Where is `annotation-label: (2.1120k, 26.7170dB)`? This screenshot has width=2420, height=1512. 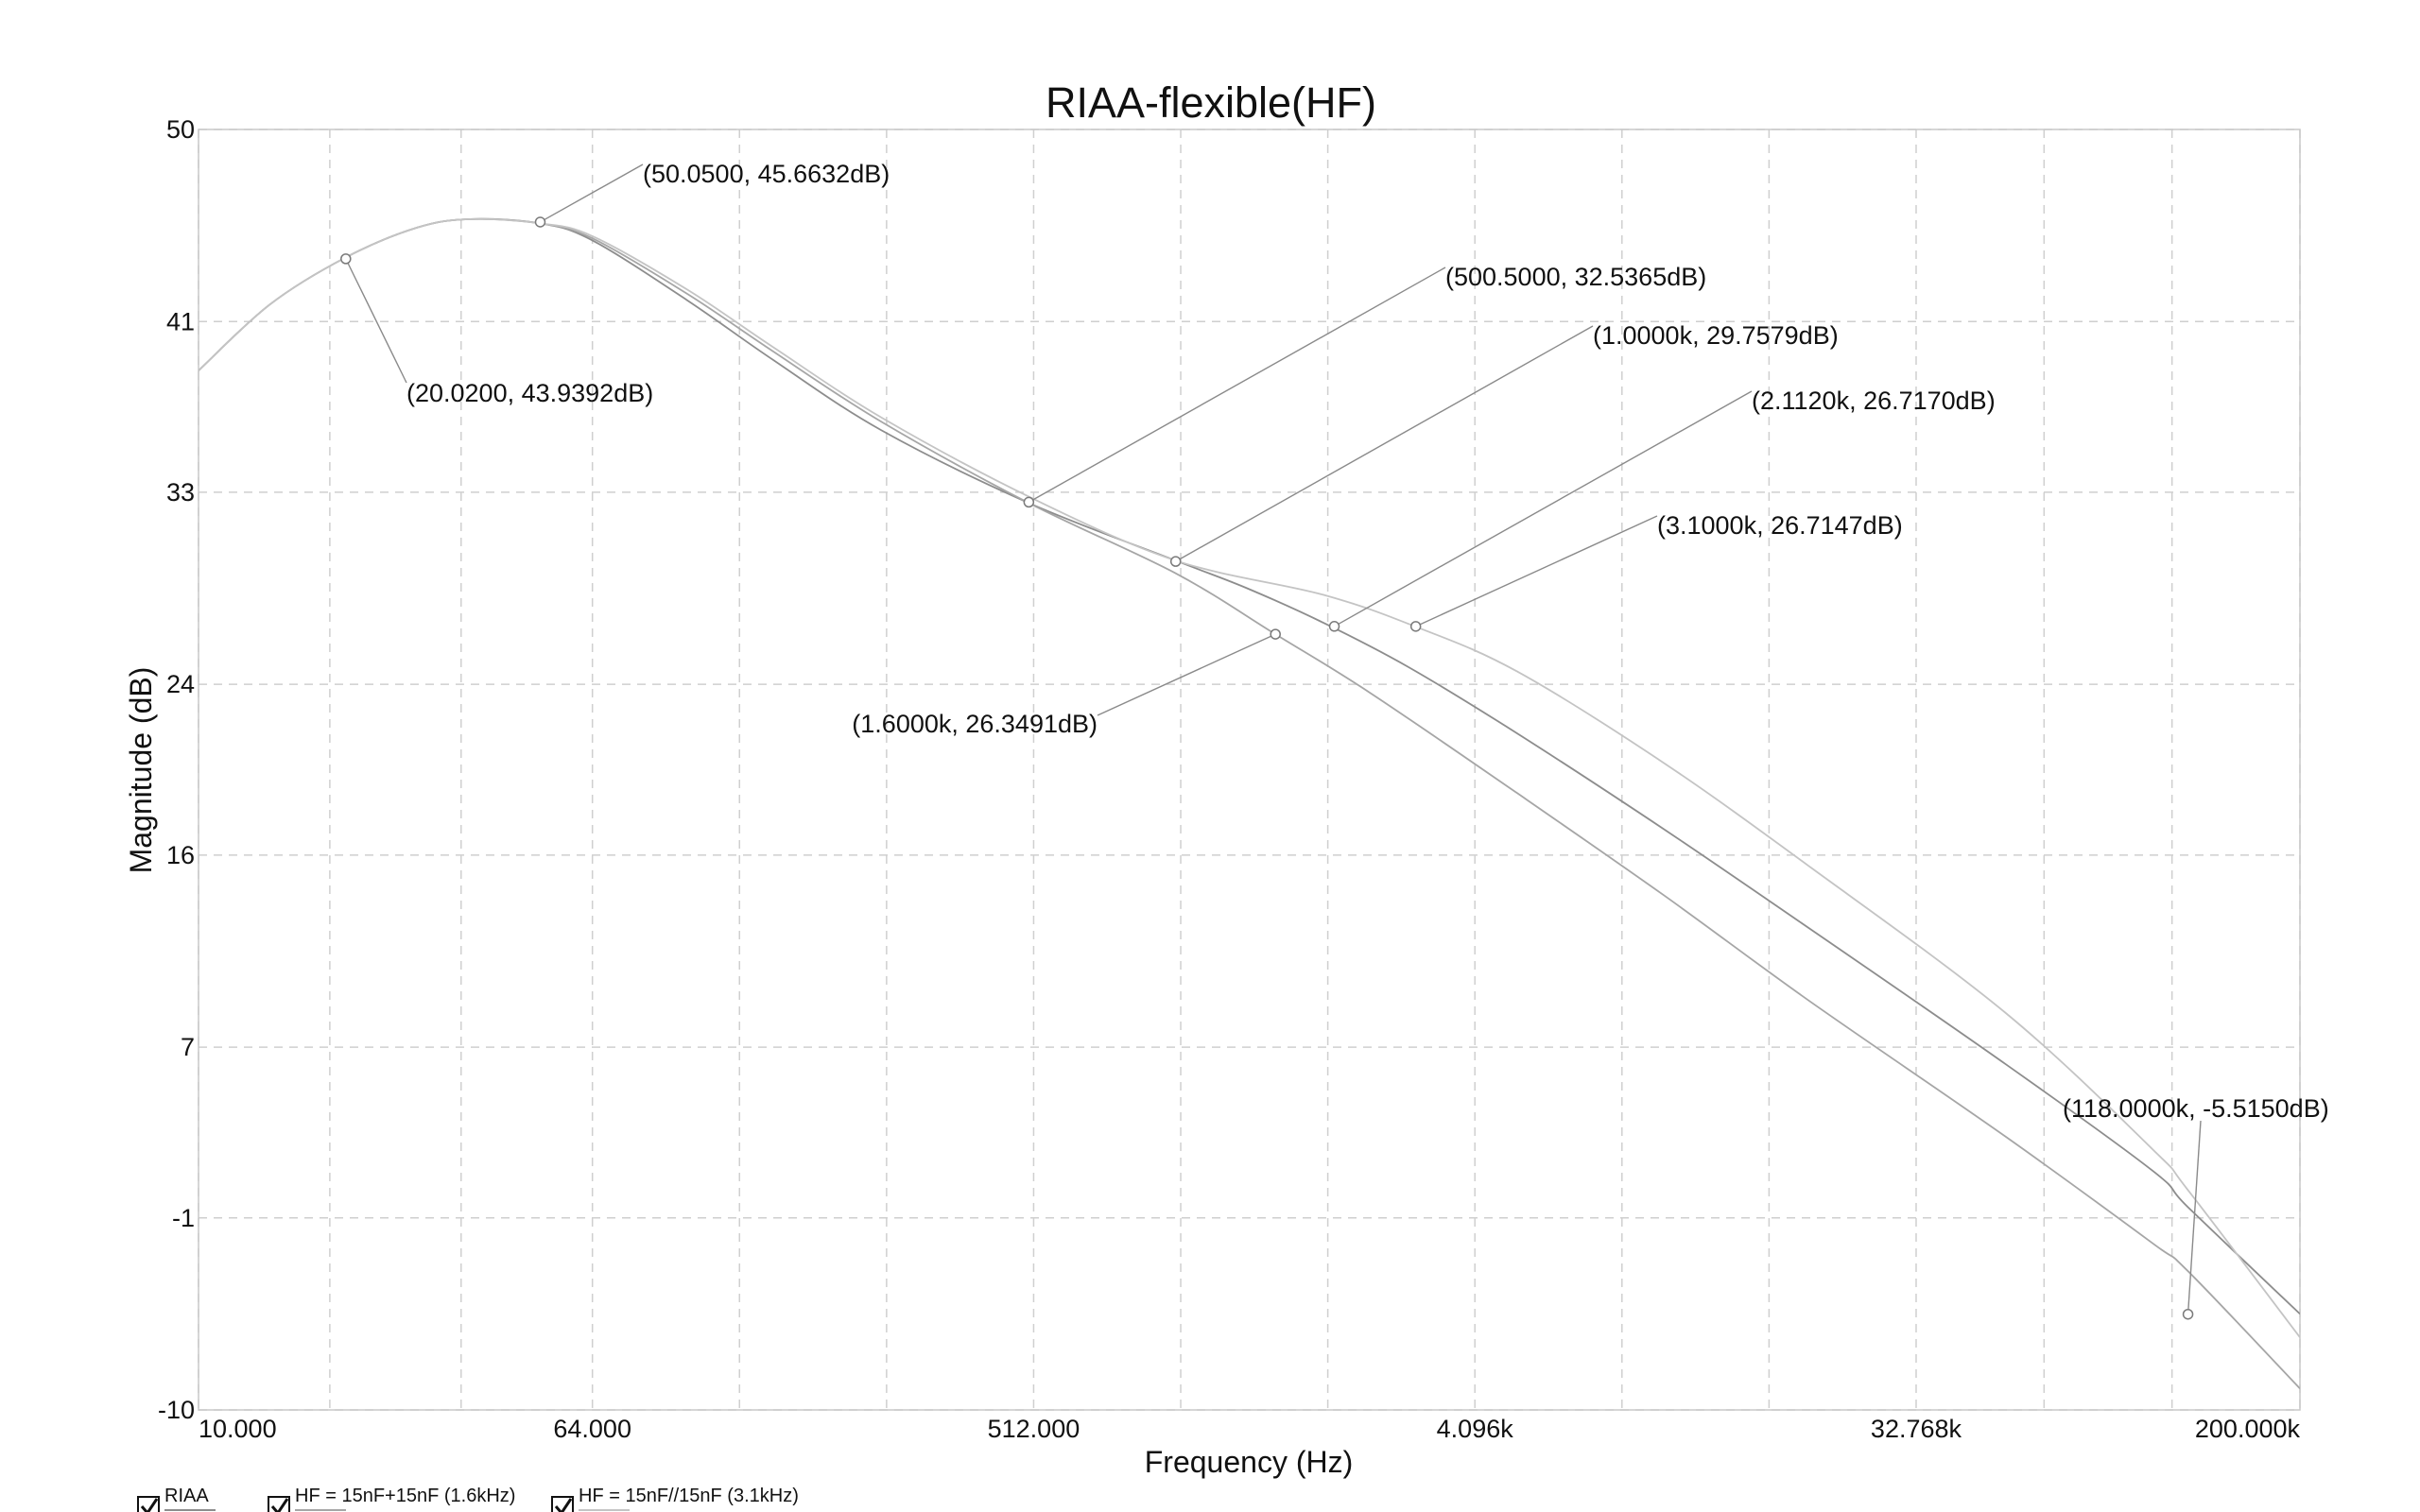
annotation-label: (2.1120k, 26.7170dB) is located at coordinates (1874, 401).